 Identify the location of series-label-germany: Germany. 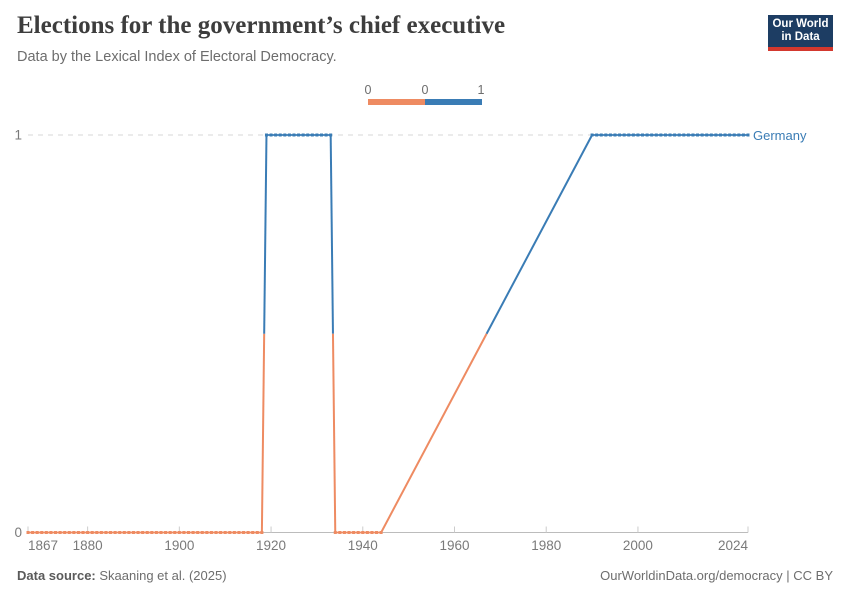
(780, 135).